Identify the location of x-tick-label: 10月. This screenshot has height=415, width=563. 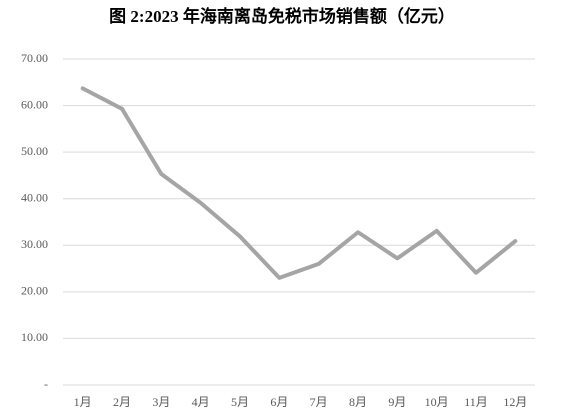
(437, 402).